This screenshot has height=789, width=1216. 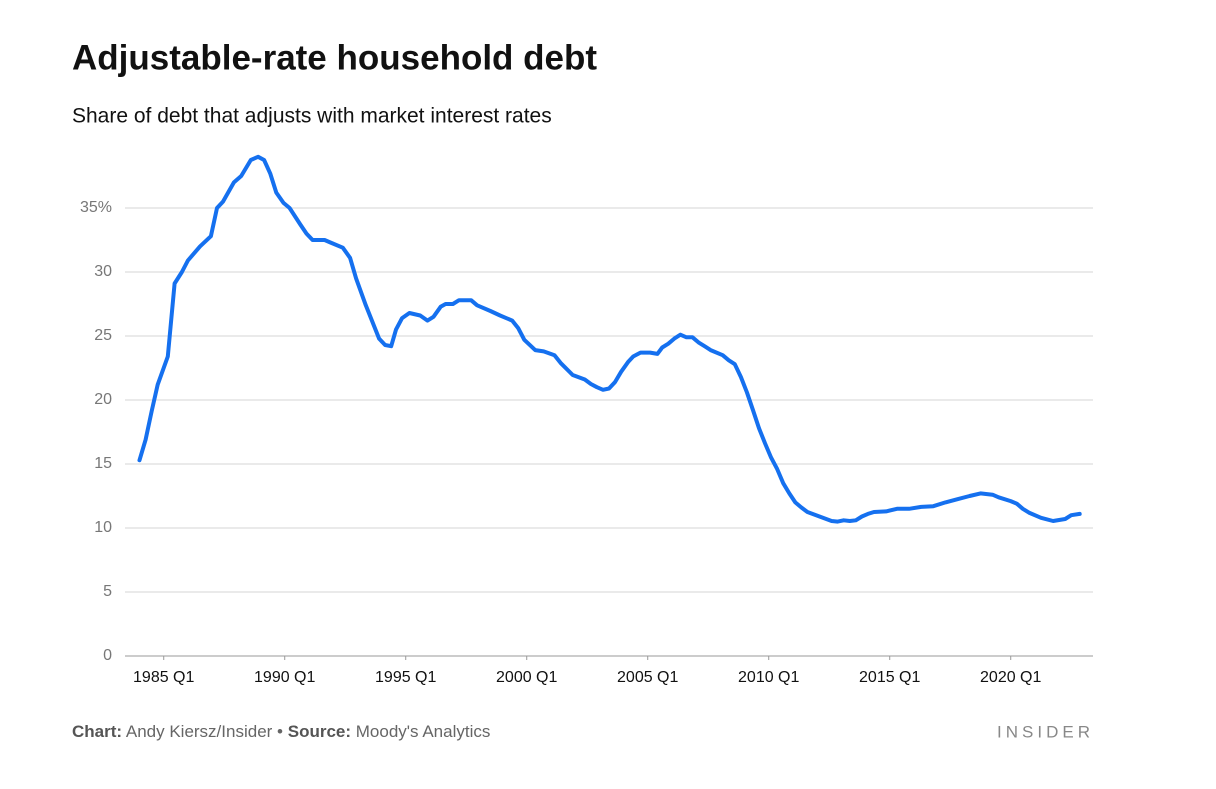 I want to click on x-tick-label: 1990 Q1, so click(x=284, y=677).